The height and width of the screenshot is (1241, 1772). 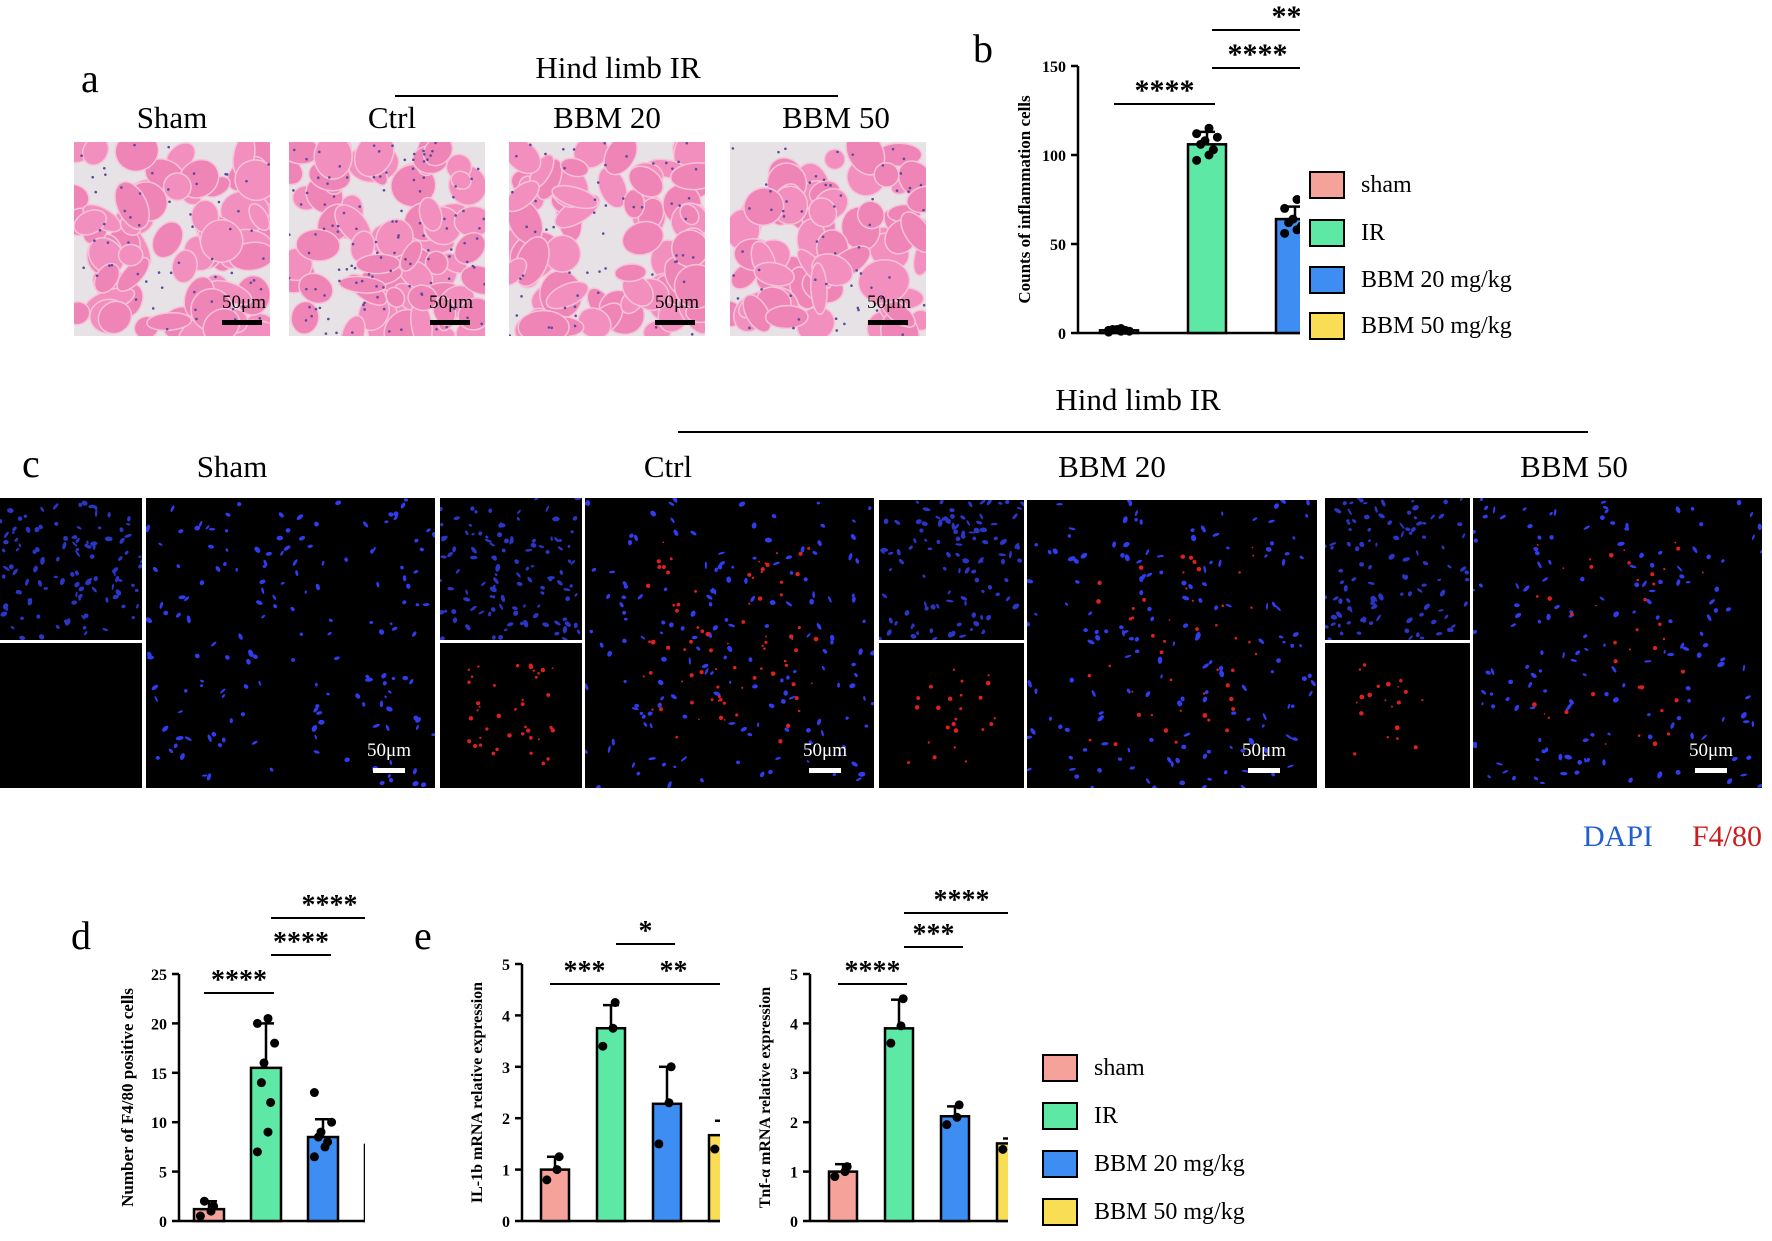 I want to click on hind-limb-ir-header-c: Hind limb IR, so click(x=1138, y=399).